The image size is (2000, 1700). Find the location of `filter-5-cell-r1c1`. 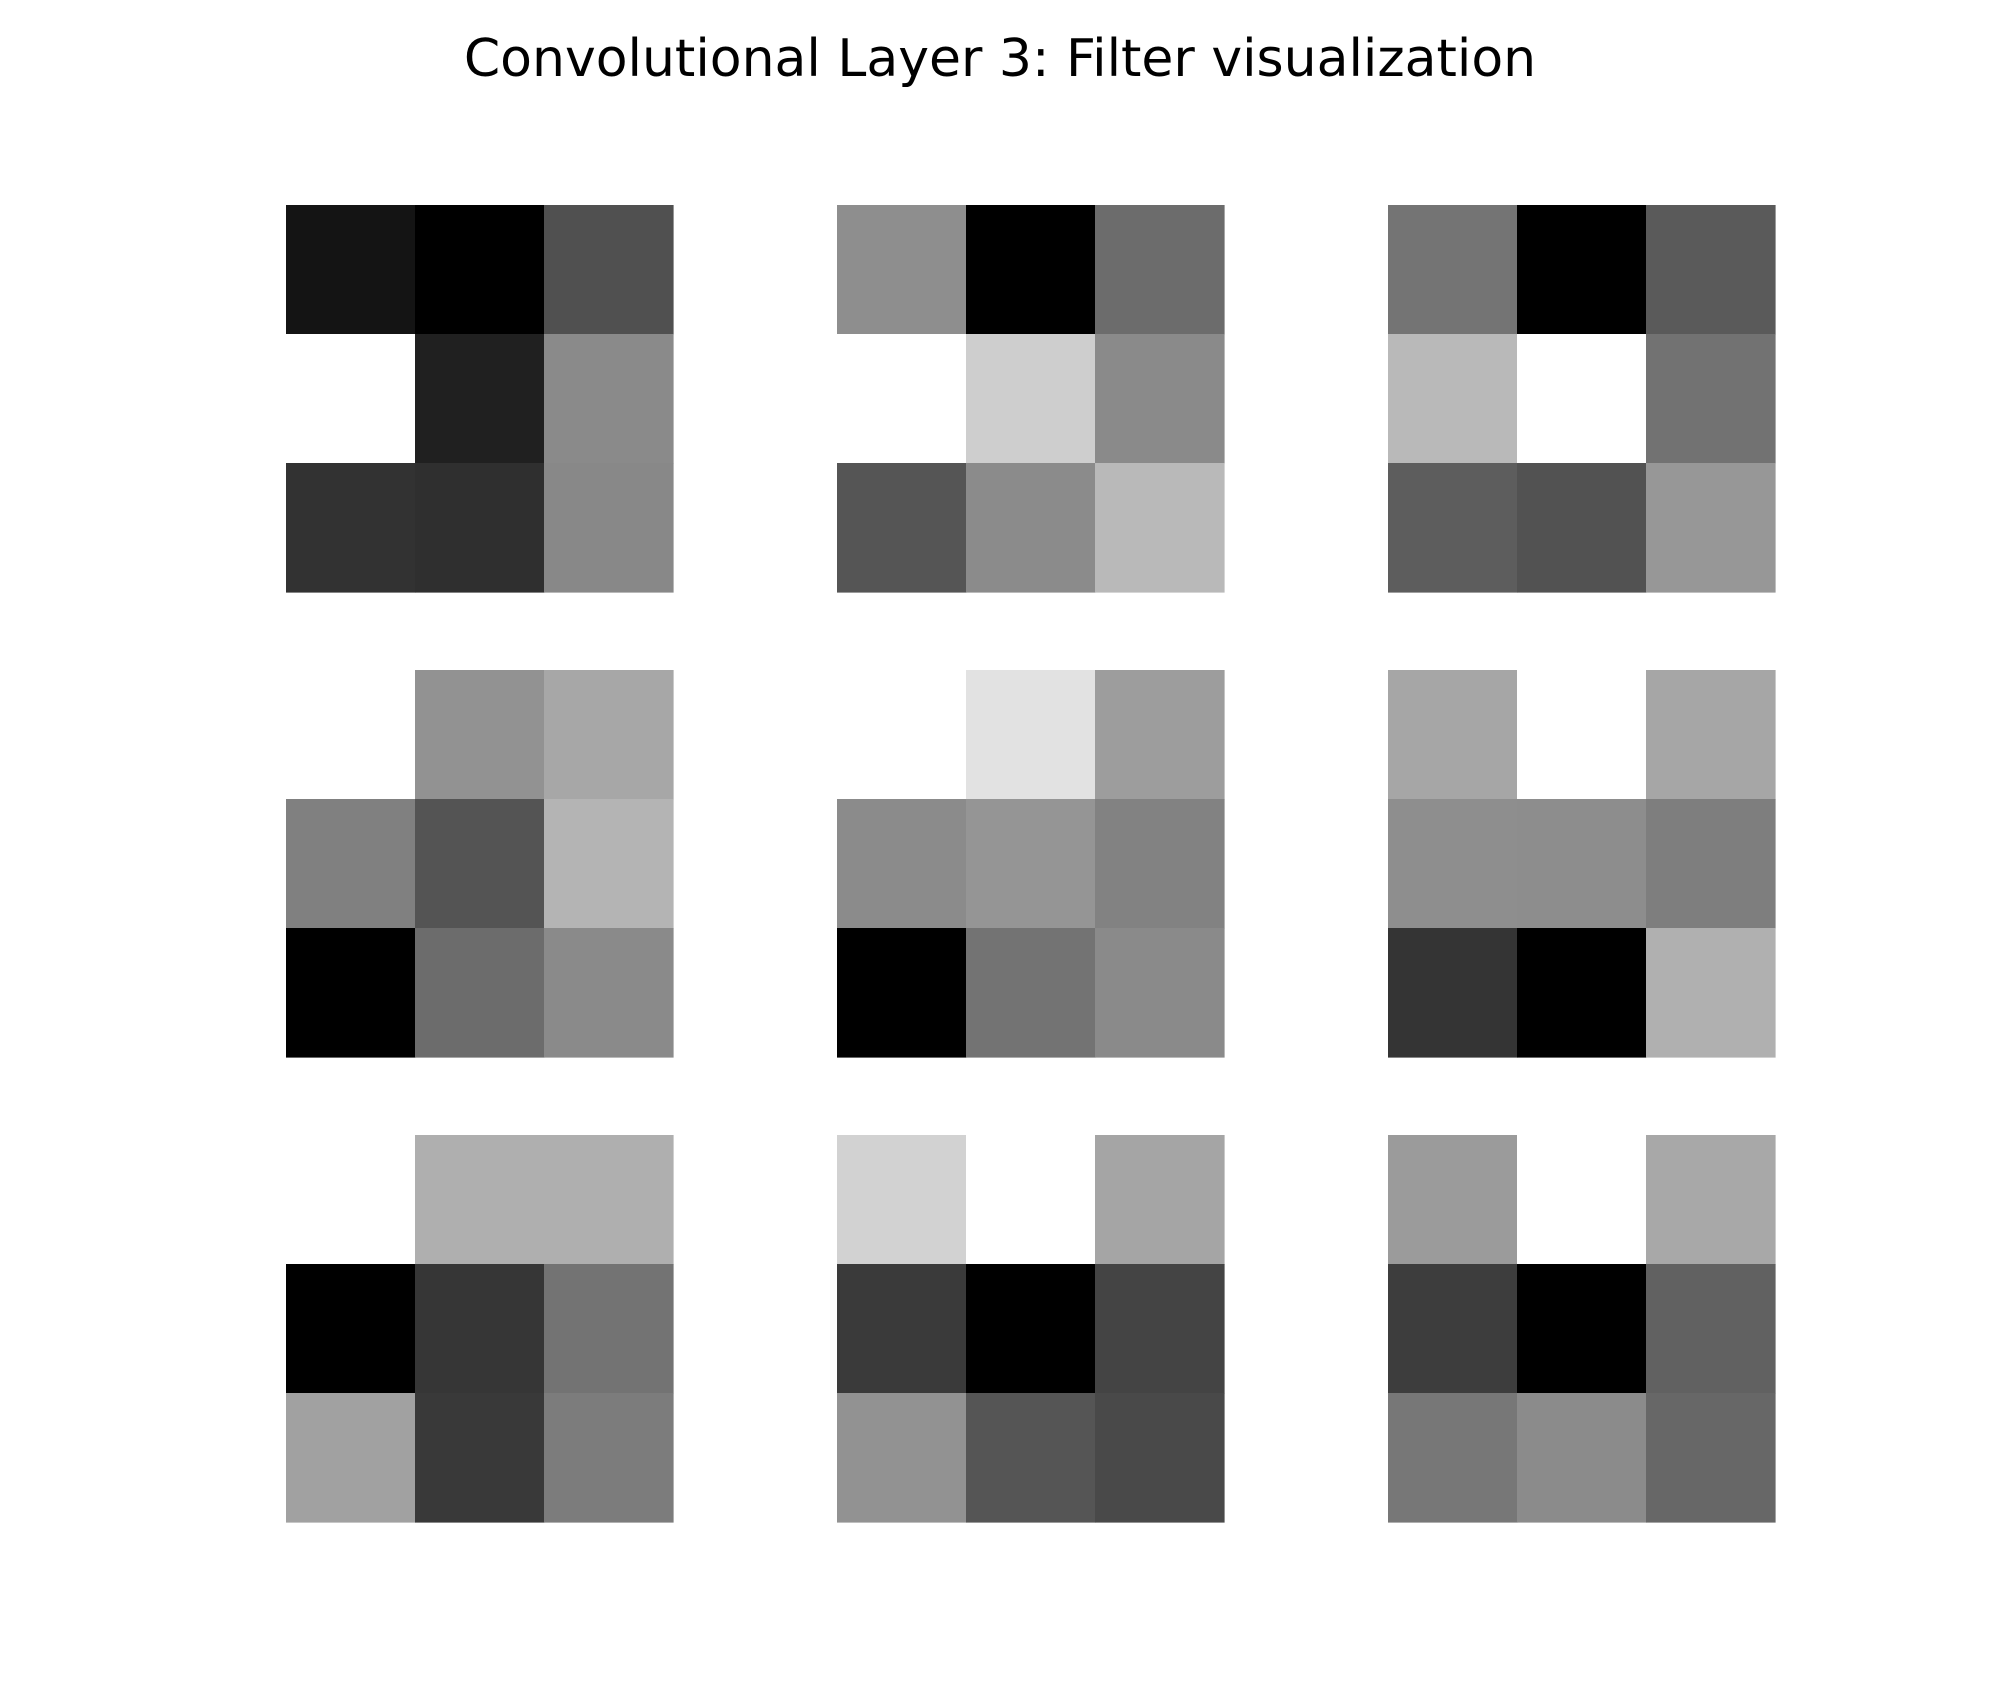

filter-5-cell-r1c1 is located at coordinates (902, 735).